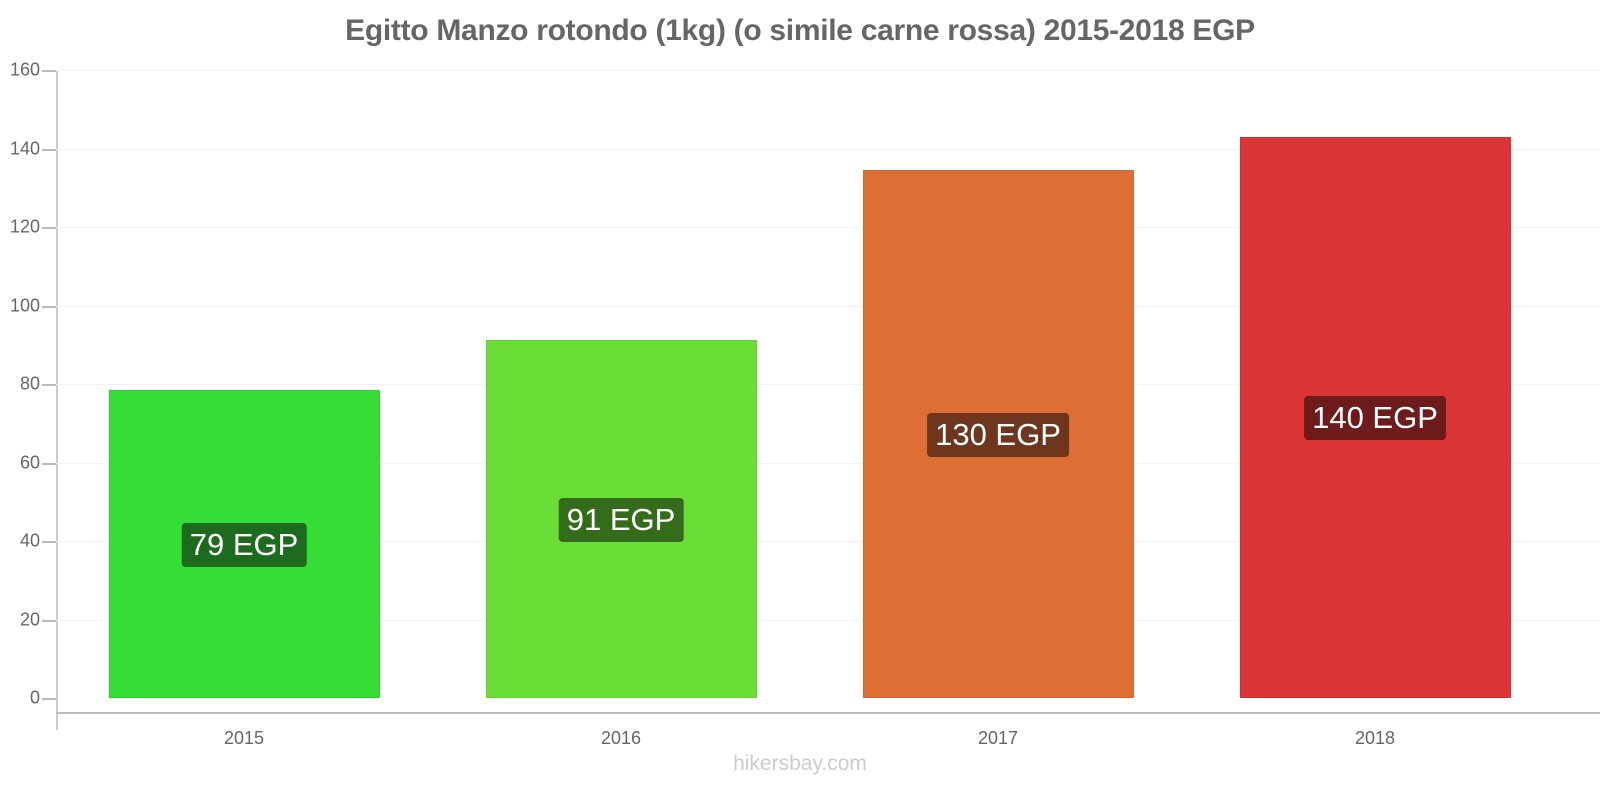 The image size is (1600, 800). What do you see at coordinates (29, 383) in the screenshot?
I see `y-tick-label: 80` at bounding box center [29, 383].